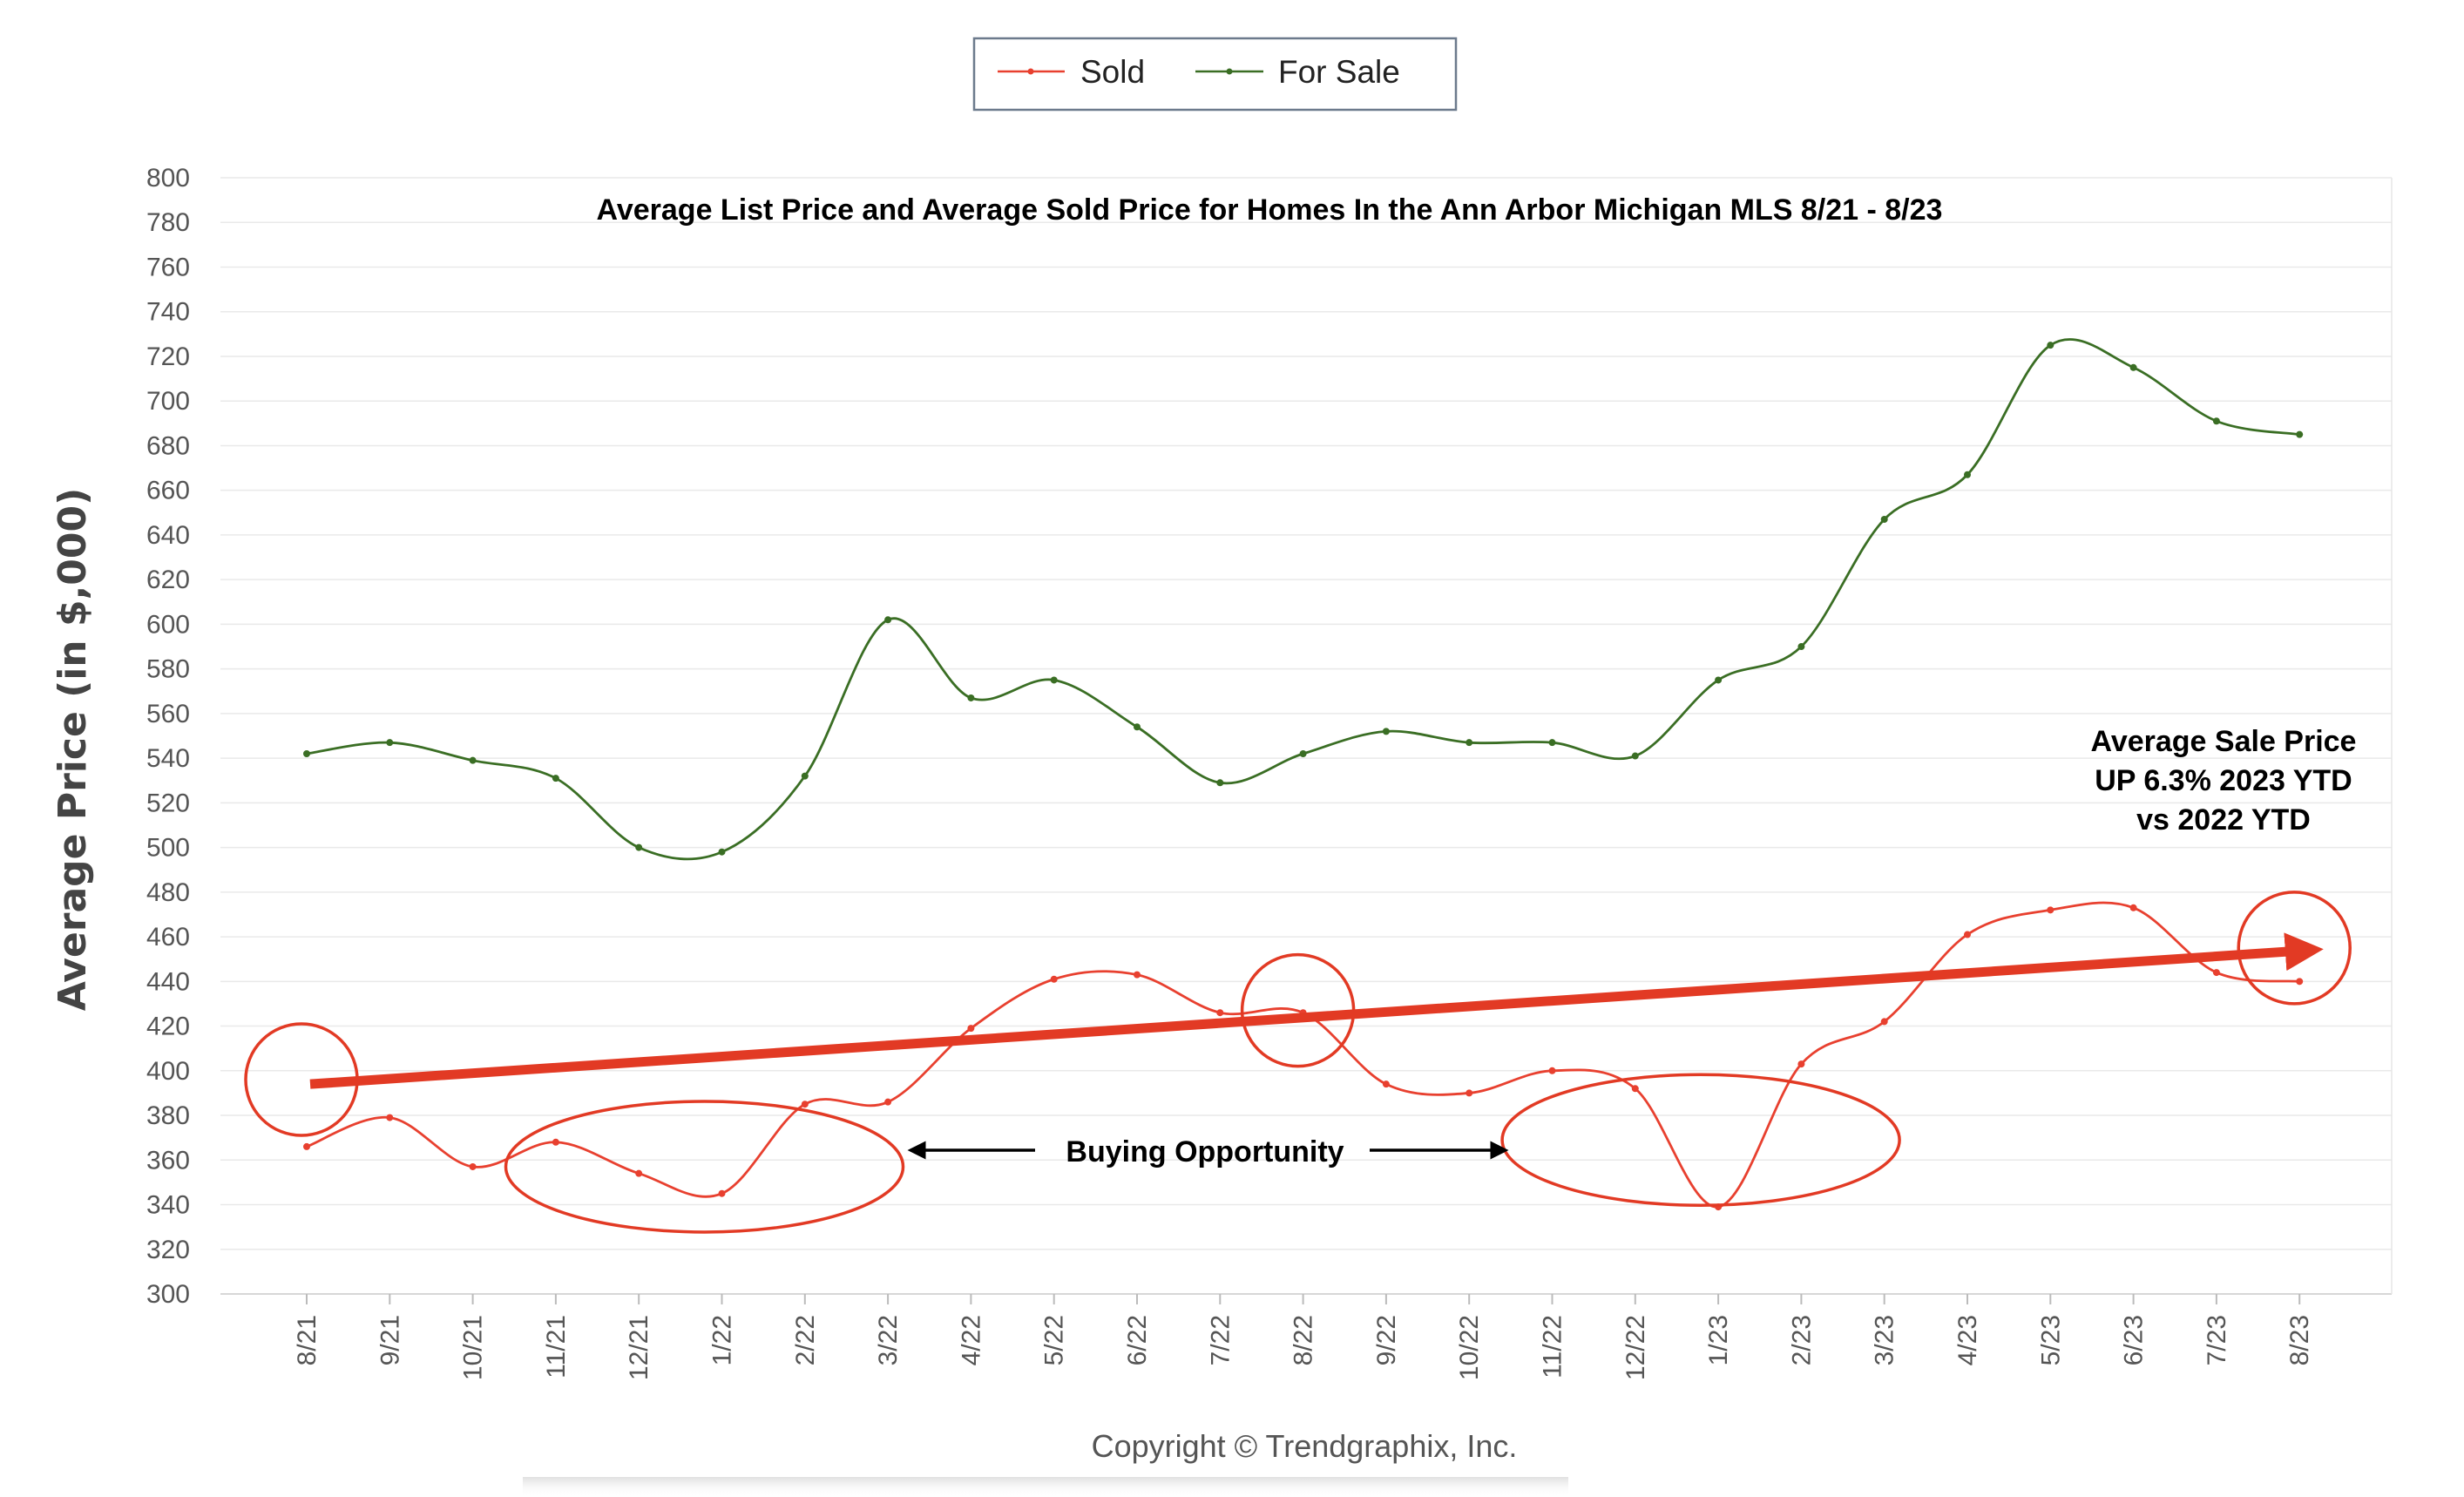 The height and width of the screenshot is (1497, 2464). I want to click on x-tick-label: 9/21, so click(390, 1340).